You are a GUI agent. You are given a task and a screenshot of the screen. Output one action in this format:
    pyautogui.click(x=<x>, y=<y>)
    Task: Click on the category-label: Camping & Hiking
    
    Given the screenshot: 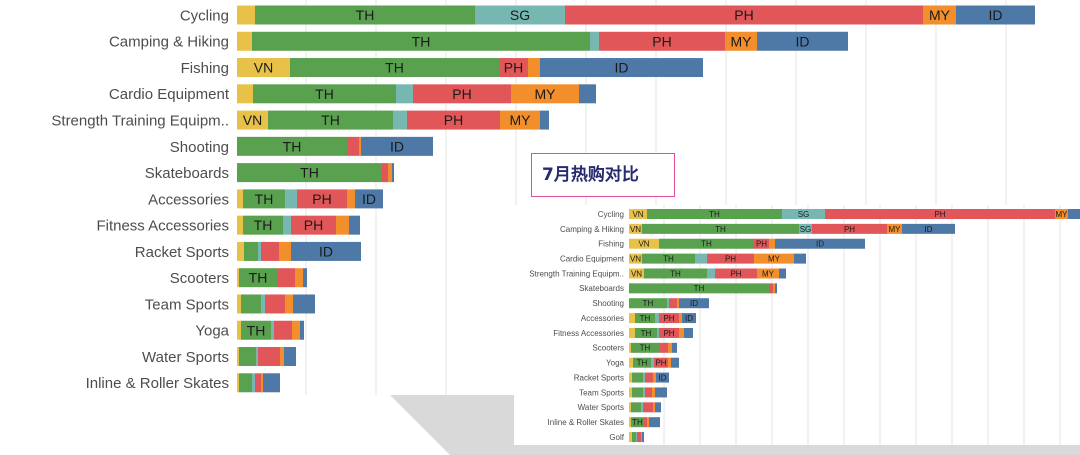 What is the action you would take?
    pyautogui.click(x=169, y=42)
    